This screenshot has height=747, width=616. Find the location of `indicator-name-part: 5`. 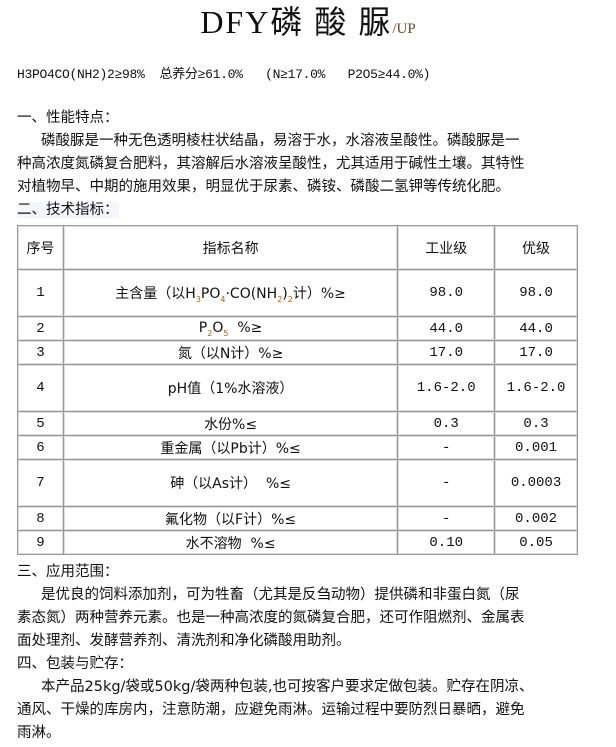

indicator-name-part: 5 is located at coordinates (226, 333).